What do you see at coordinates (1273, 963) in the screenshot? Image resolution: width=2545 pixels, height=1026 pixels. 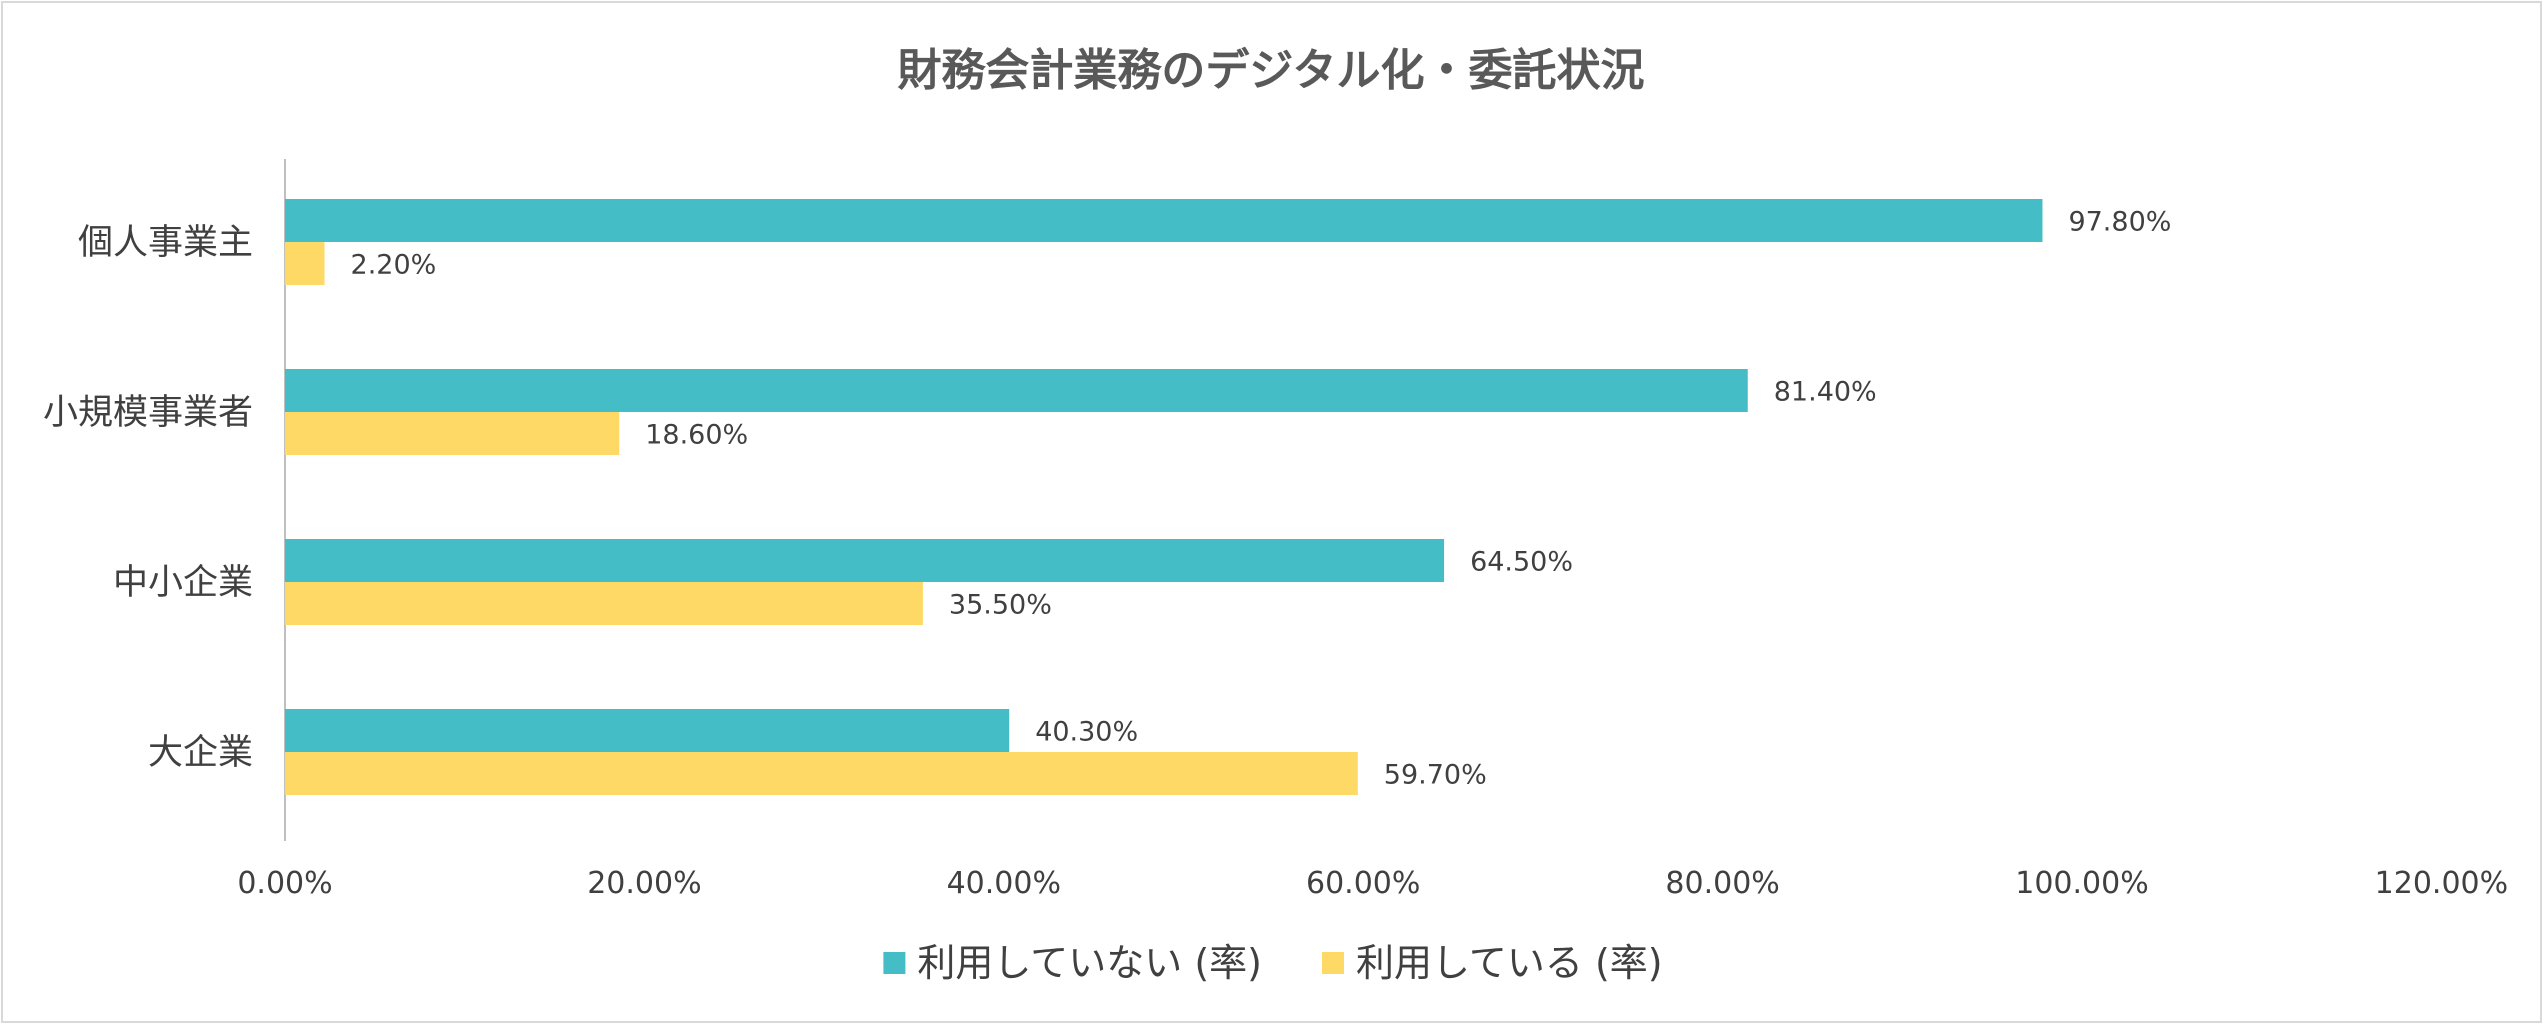 I see `legend: 利用していない (率) 利用している (率)` at bounding box center [1273, 963].